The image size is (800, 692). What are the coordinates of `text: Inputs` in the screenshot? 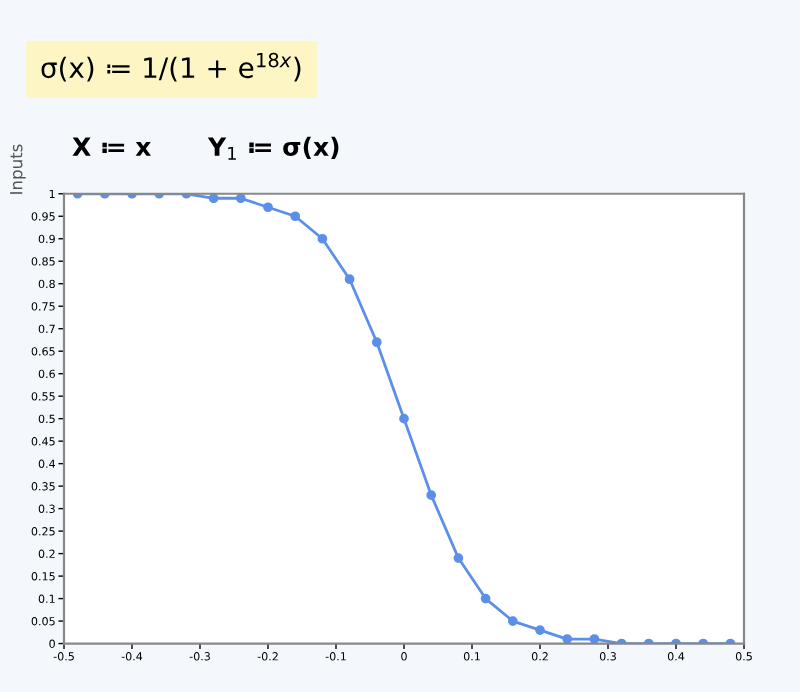 It's located at (18, 169).